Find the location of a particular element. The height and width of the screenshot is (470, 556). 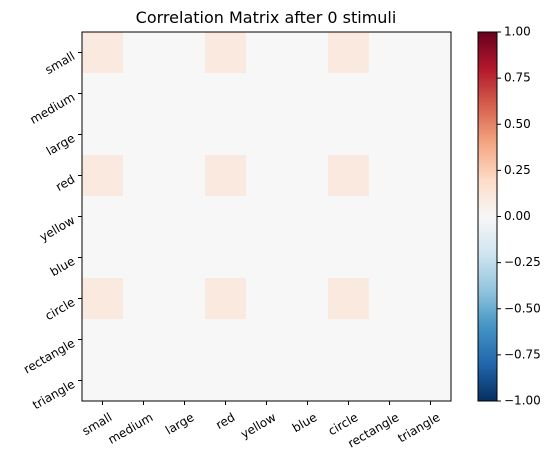

colorbar-tick-label: 0.00 is located at coordinates (517, 216).